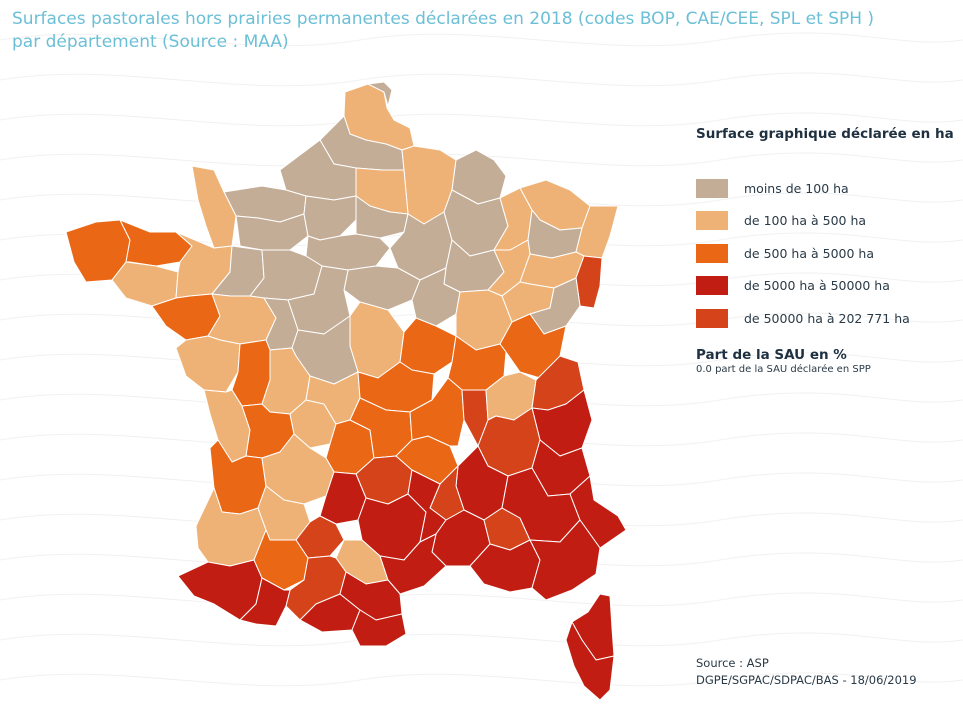  What do you see at coordinates (805, 221) in the screenshot?
I see `legend-label-2: de 100 ha à 500 ha` at bounding box center [805, 221].